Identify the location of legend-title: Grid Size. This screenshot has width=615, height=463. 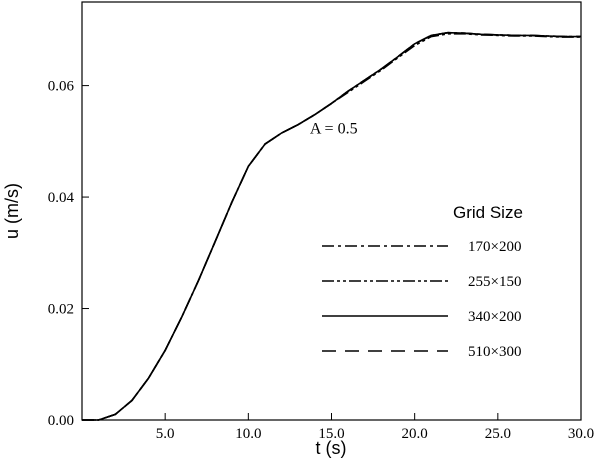
(488, 212).